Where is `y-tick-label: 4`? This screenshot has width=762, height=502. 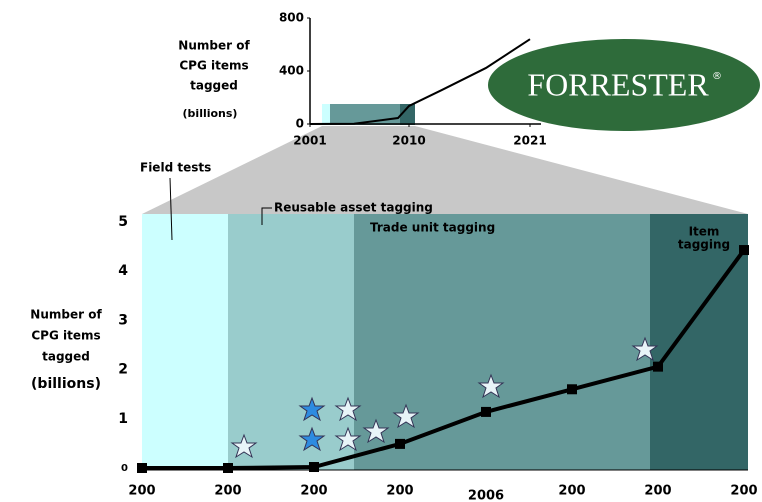
y-tick-label: 4 is located at coordinates (123, 271).